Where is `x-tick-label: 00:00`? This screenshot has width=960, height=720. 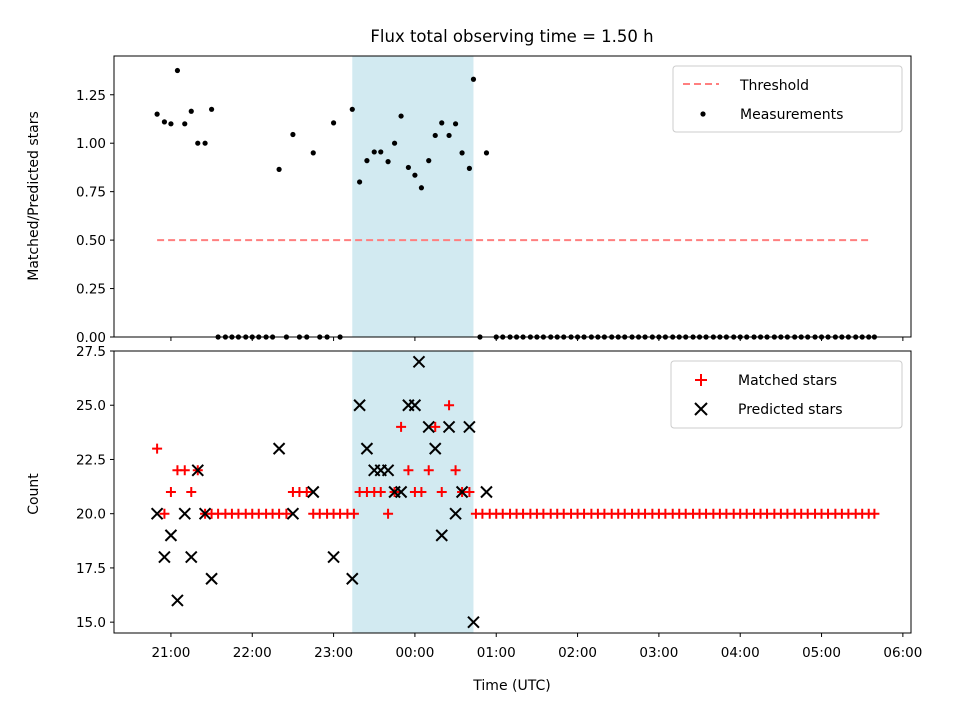
x-tick-label: 00:00 is located at coordinates (414, 653).